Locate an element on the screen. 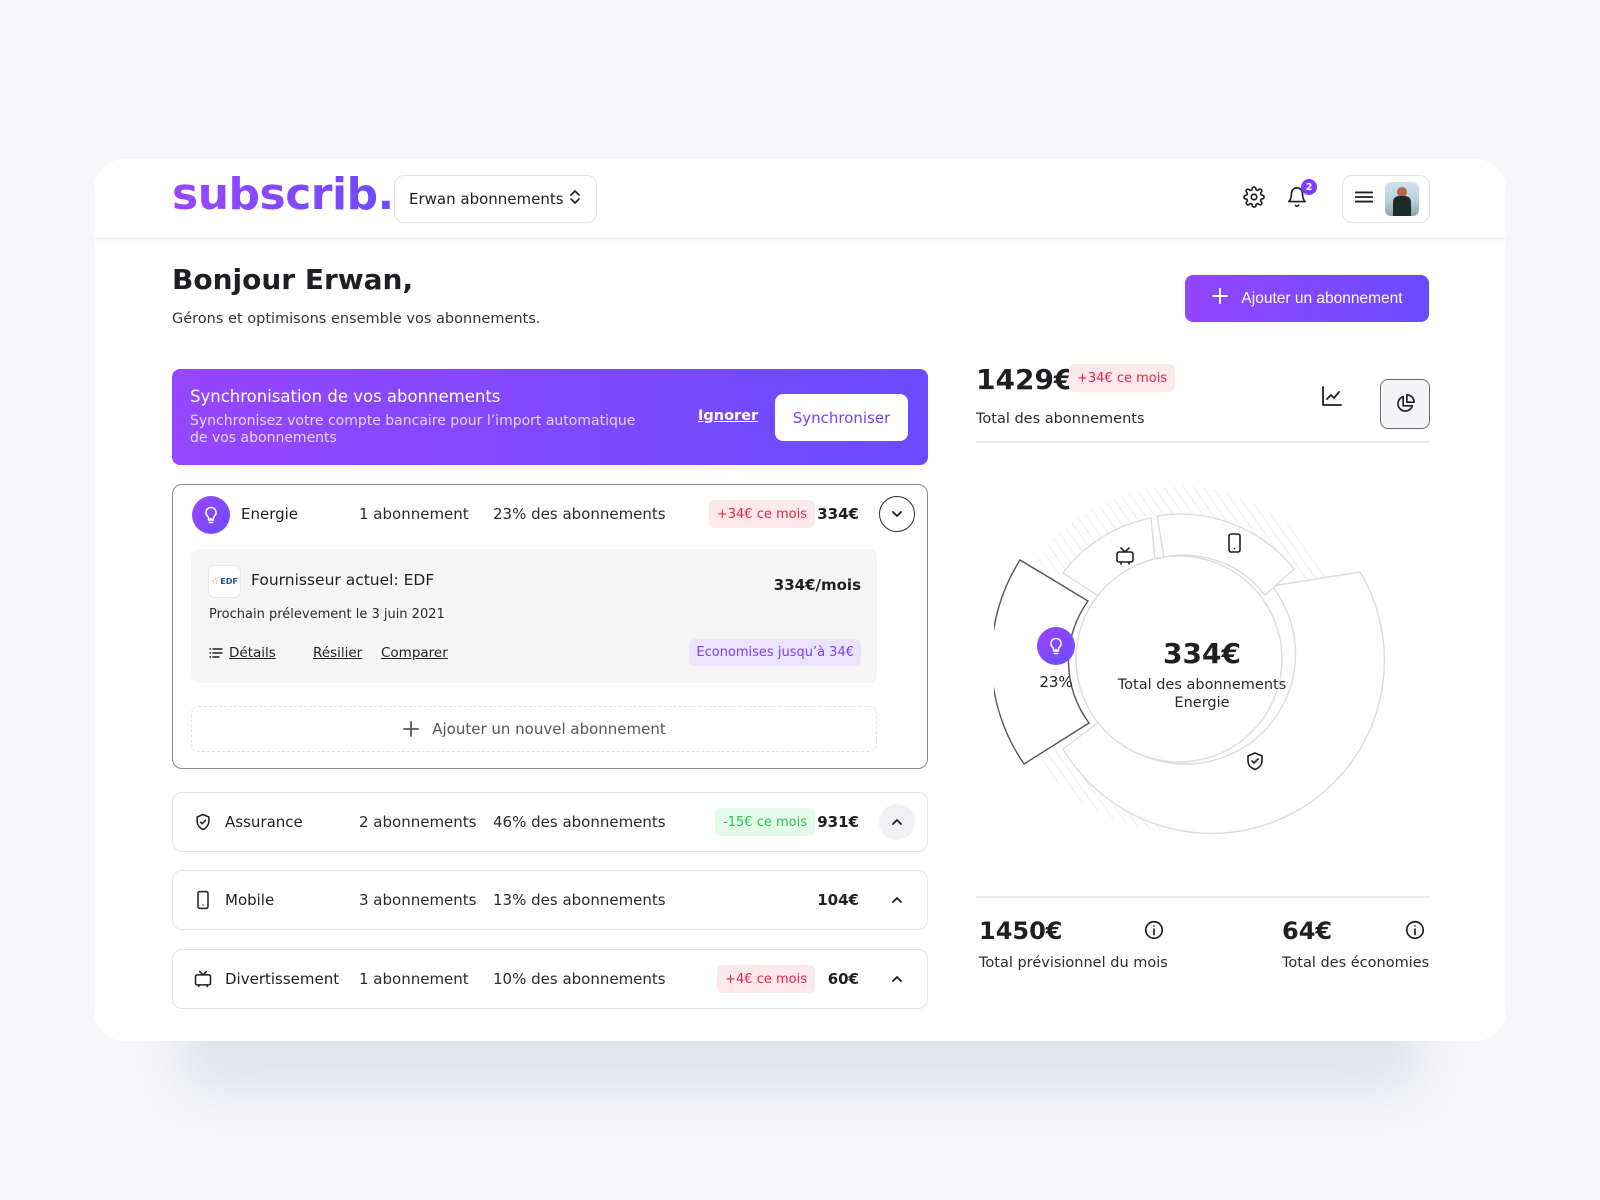 The height and width of the screenshot is (1200, 1600). forecast-info-button is located at coordinates (1154, 930).